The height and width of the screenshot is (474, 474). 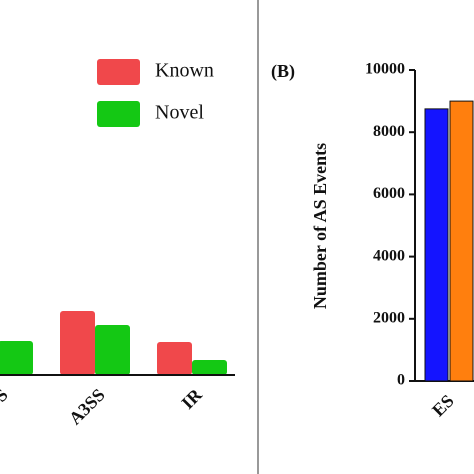 What do you see at coordinates (389, 255) in the screenshot?
I see `y-tick-label: 4000` at bounding box center [389, 255].